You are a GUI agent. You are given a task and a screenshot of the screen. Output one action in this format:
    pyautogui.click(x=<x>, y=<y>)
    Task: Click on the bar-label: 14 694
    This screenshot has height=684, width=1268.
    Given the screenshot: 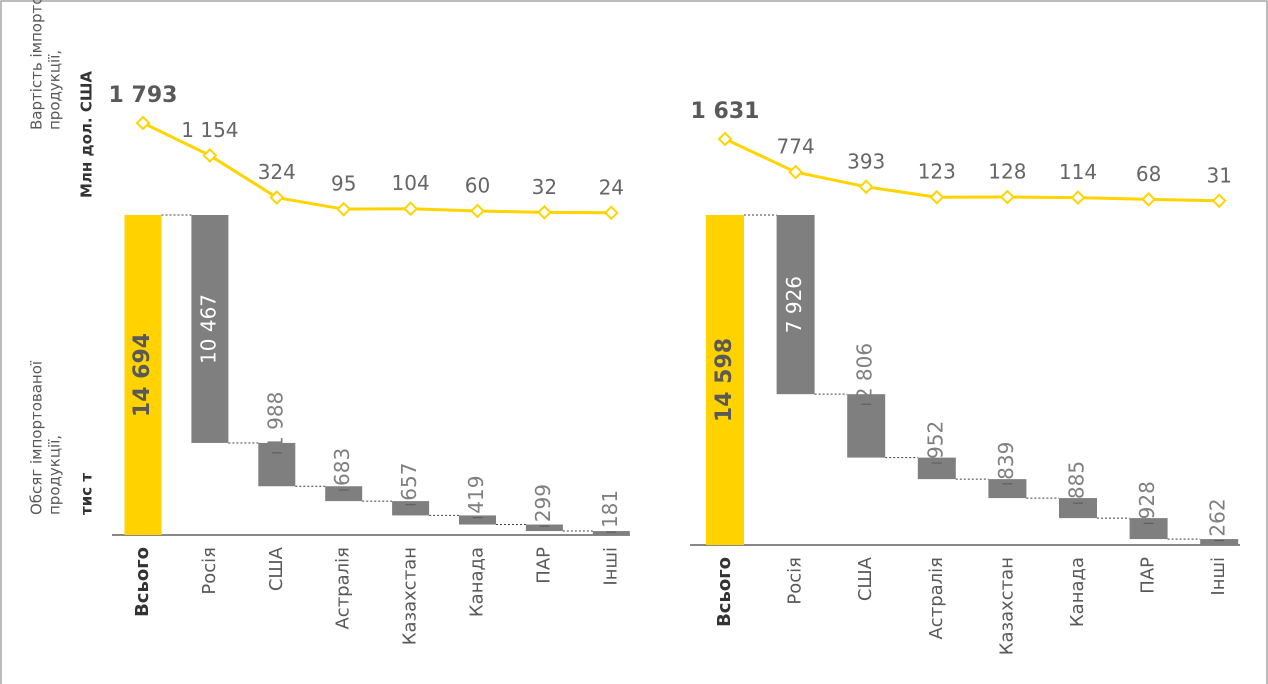 What is the action you would take?
    pyautogui.click(x=142, y=375)
    